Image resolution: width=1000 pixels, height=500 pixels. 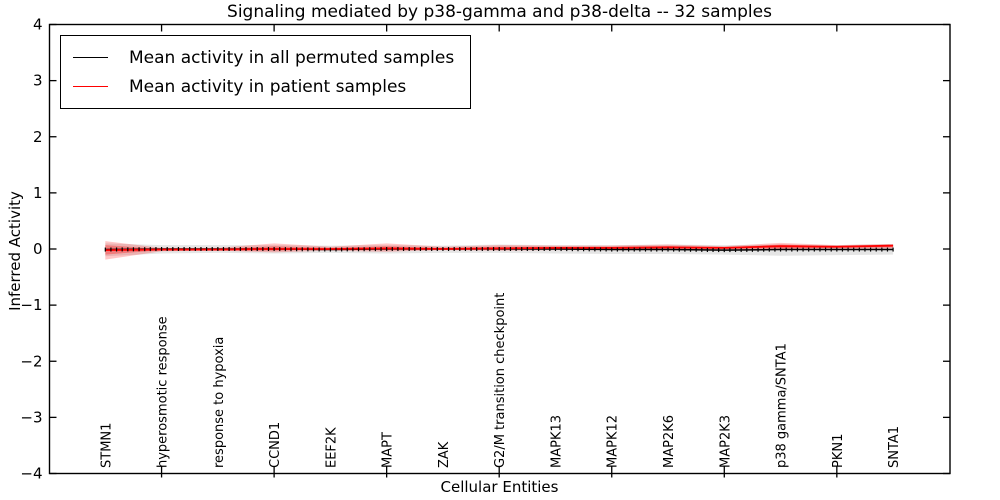 I want to click on entity-label: hyperosmotic response, so click(x=163, y=392).